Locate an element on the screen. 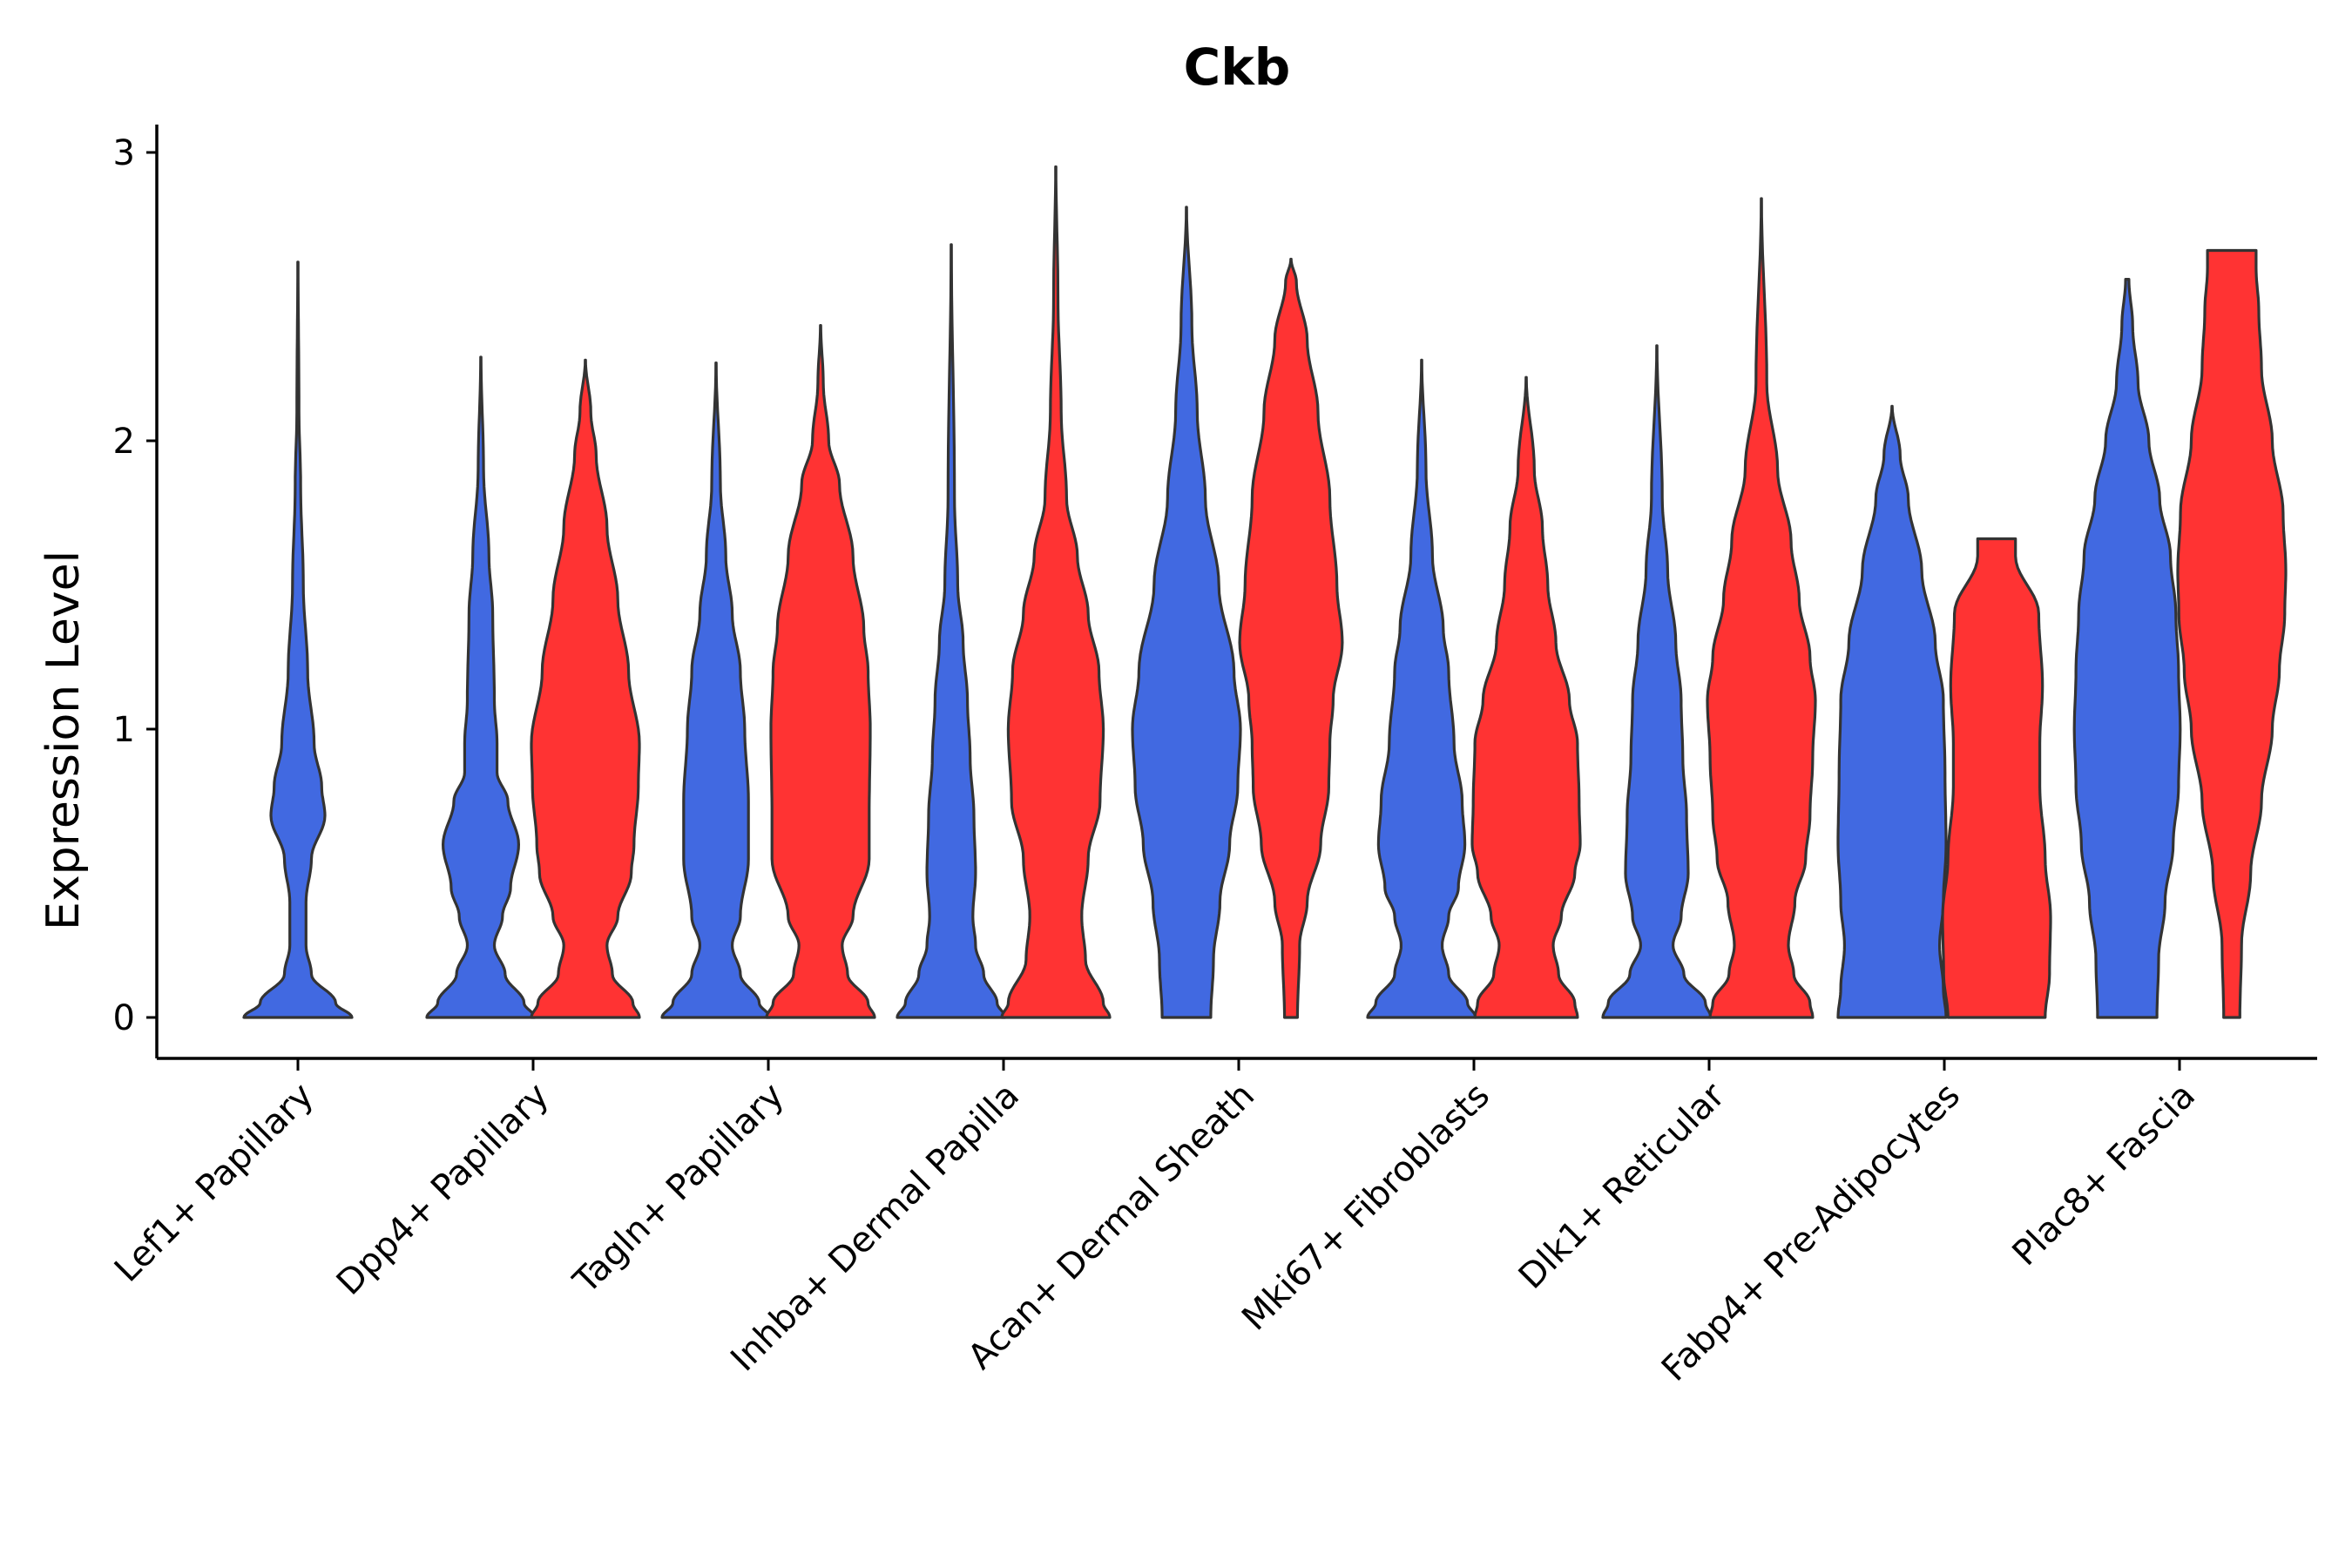 The width and height of the screenshot is (2352, 1568). y-tick-label-2: 2 is located at coordinates (124, 442).